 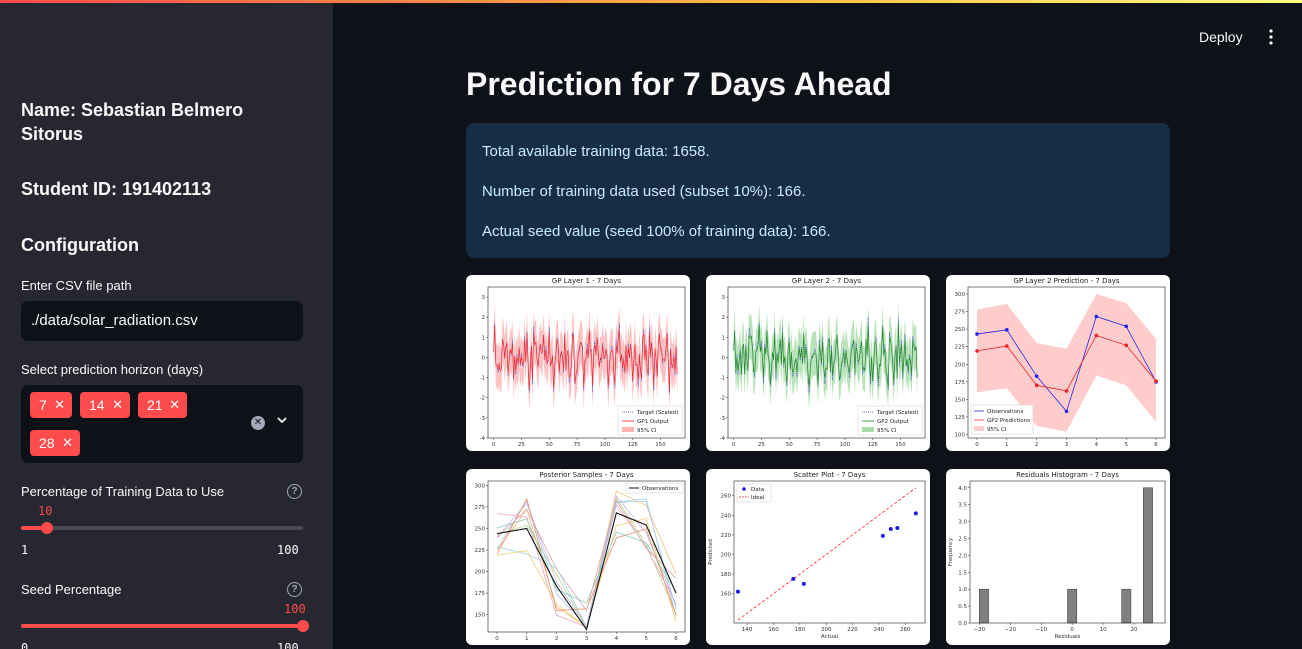 What do you see at coordinates (979, 630) in the screenshot?
I see `x-tick-label: −30` at bounding box center [979, 630].